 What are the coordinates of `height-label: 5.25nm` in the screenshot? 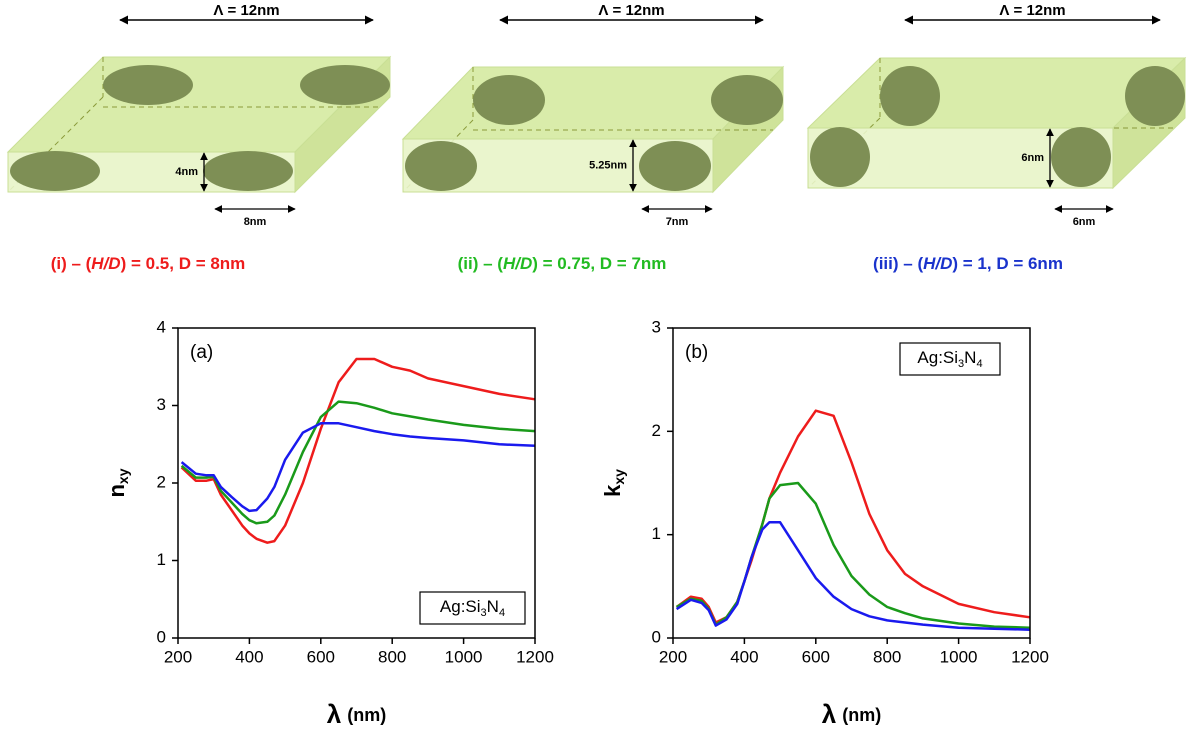 It's located at (608, 165).